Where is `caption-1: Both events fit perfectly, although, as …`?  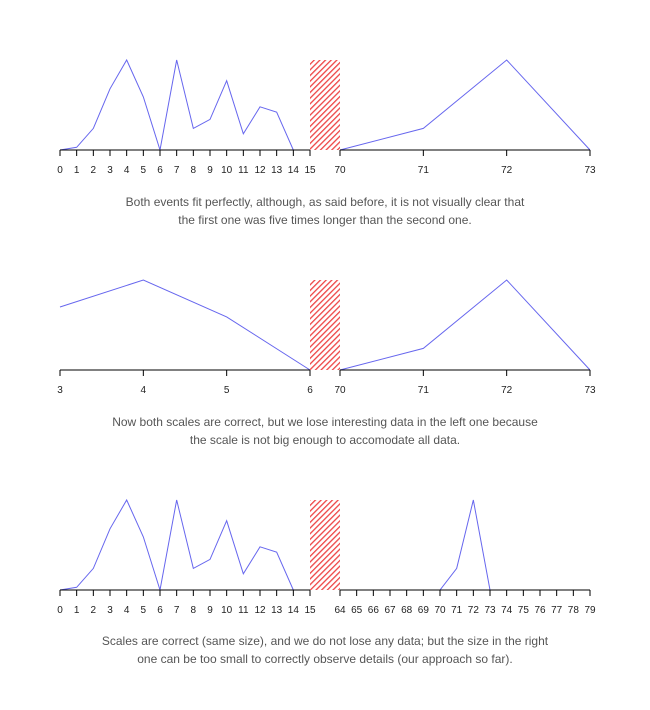
caption-1: Both events fit perfectly, although, as … is located at coordinates (325, 211).